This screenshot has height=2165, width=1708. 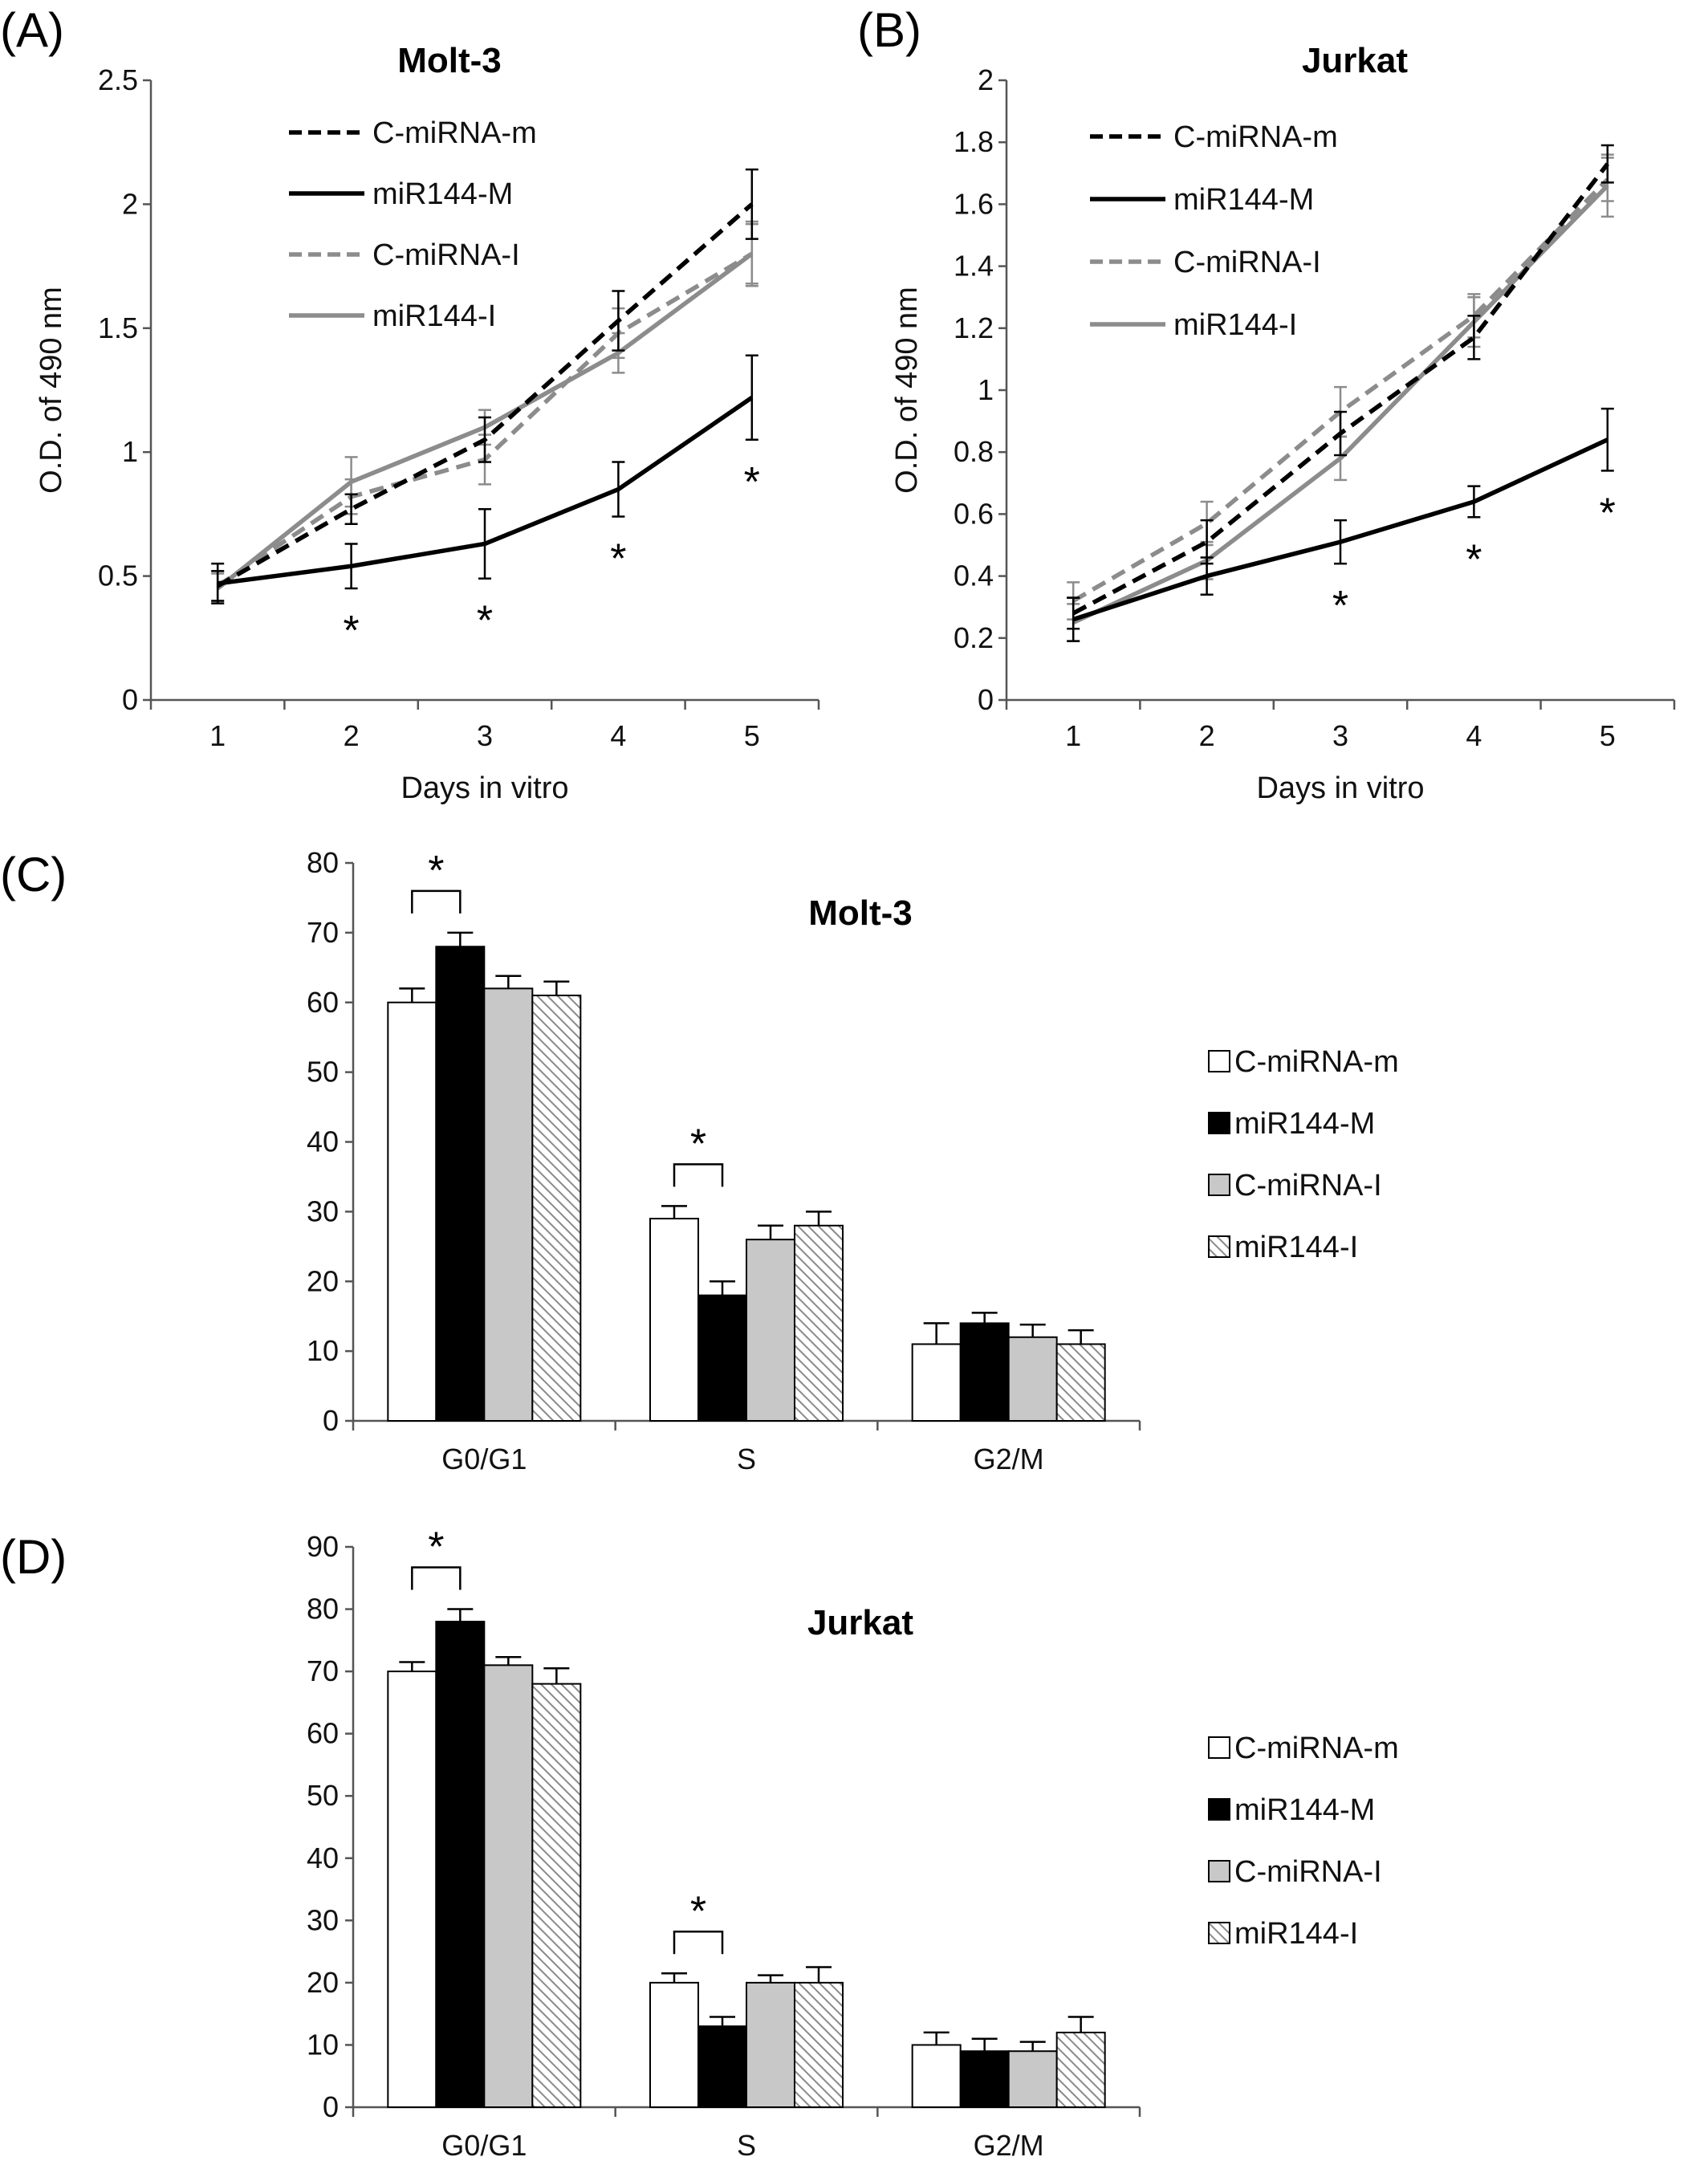 I want to click on y-tick-label: 60, so click(x=323, y=1734).